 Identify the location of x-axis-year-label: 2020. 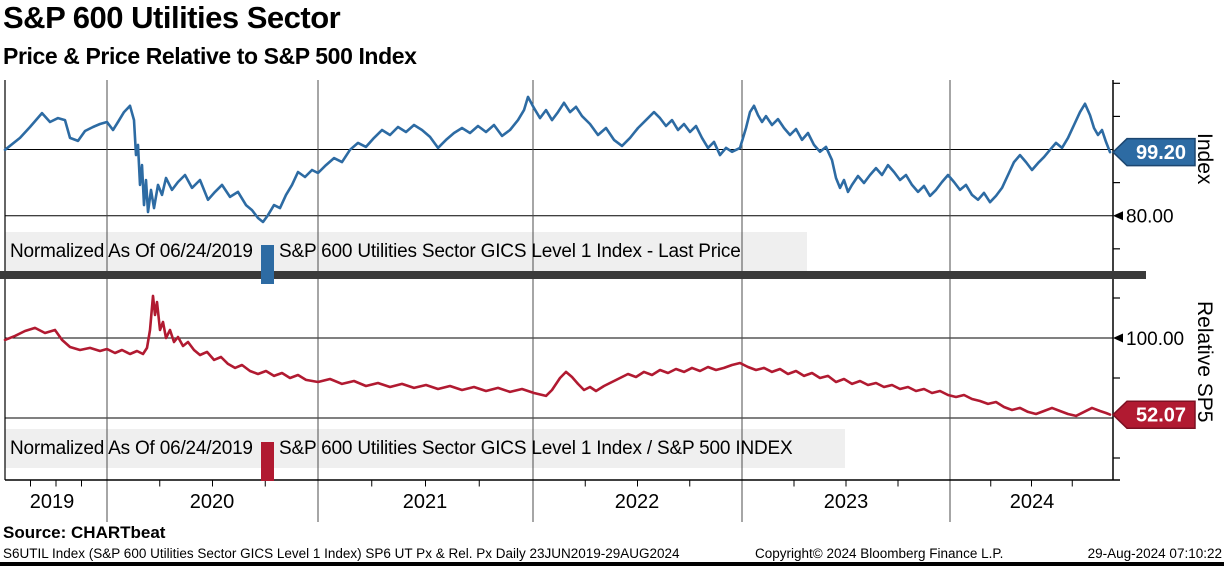
(212, 502).